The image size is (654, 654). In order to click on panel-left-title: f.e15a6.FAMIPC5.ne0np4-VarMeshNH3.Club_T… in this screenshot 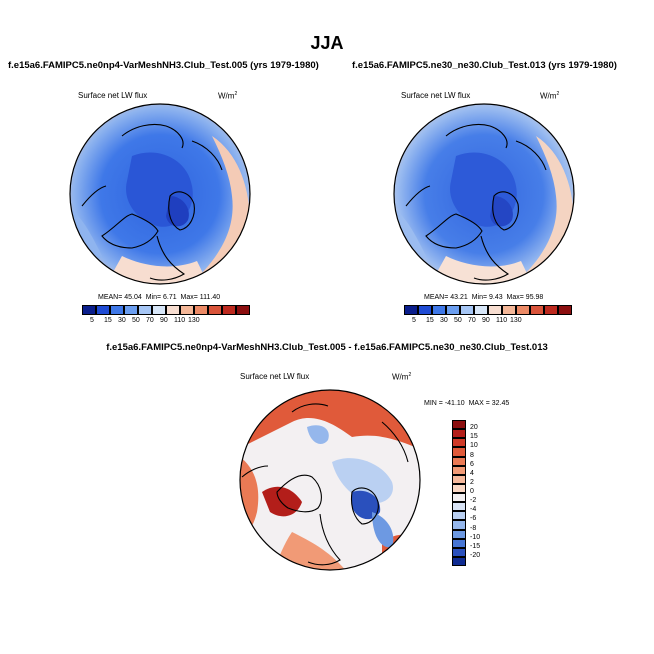, I will do `click(163, 65)`.